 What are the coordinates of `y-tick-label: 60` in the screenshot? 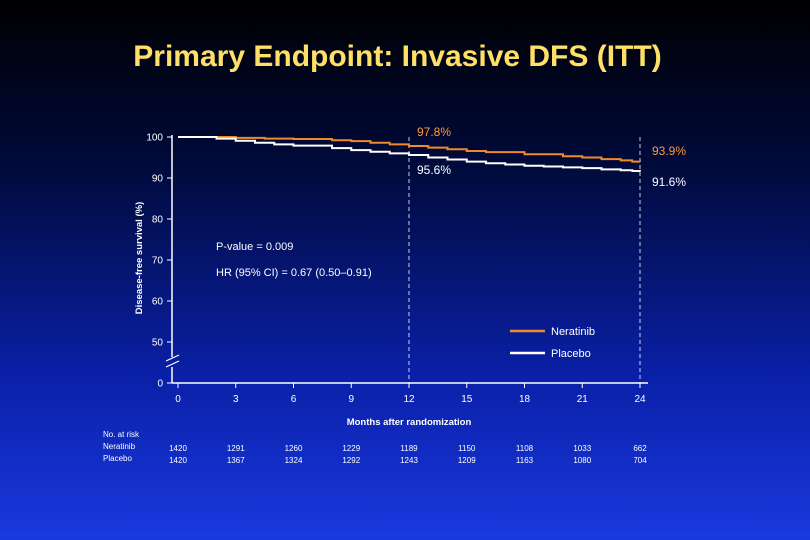 It's located at (158, 302).